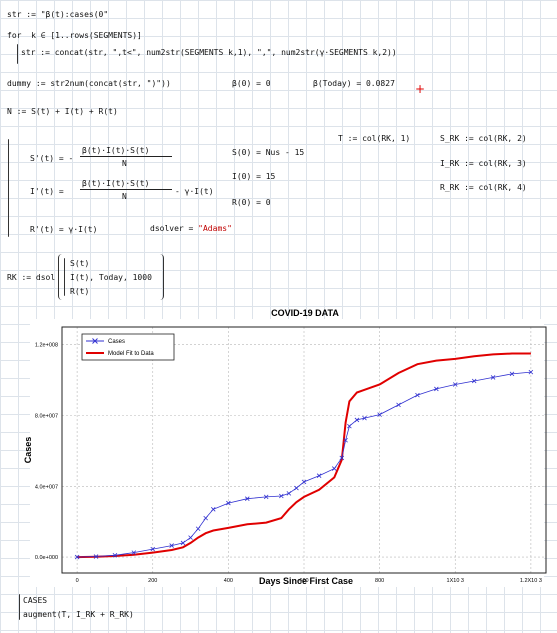 The height and width of the screenshot is (633, 557). What do you see at coordinates (62, 111) in the screenshot?
I see `n-def: N := S(t) + I(t) + R(t)` at bounding box center [62, 111].